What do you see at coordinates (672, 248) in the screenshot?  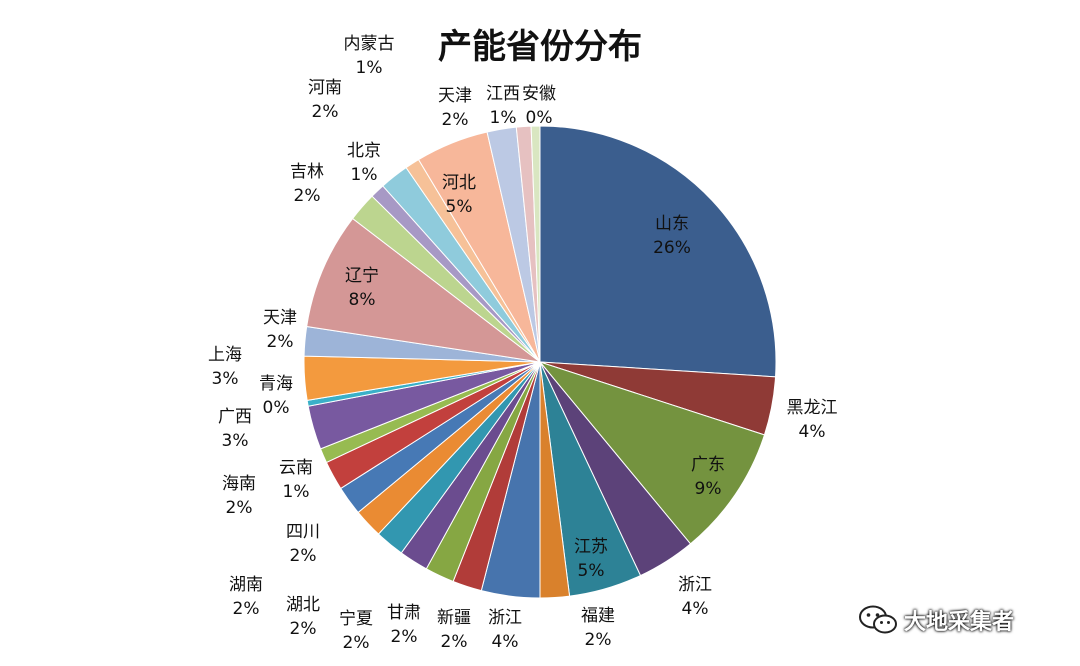 I see `slice-percent: 26%` at bounding box center [672, 248].